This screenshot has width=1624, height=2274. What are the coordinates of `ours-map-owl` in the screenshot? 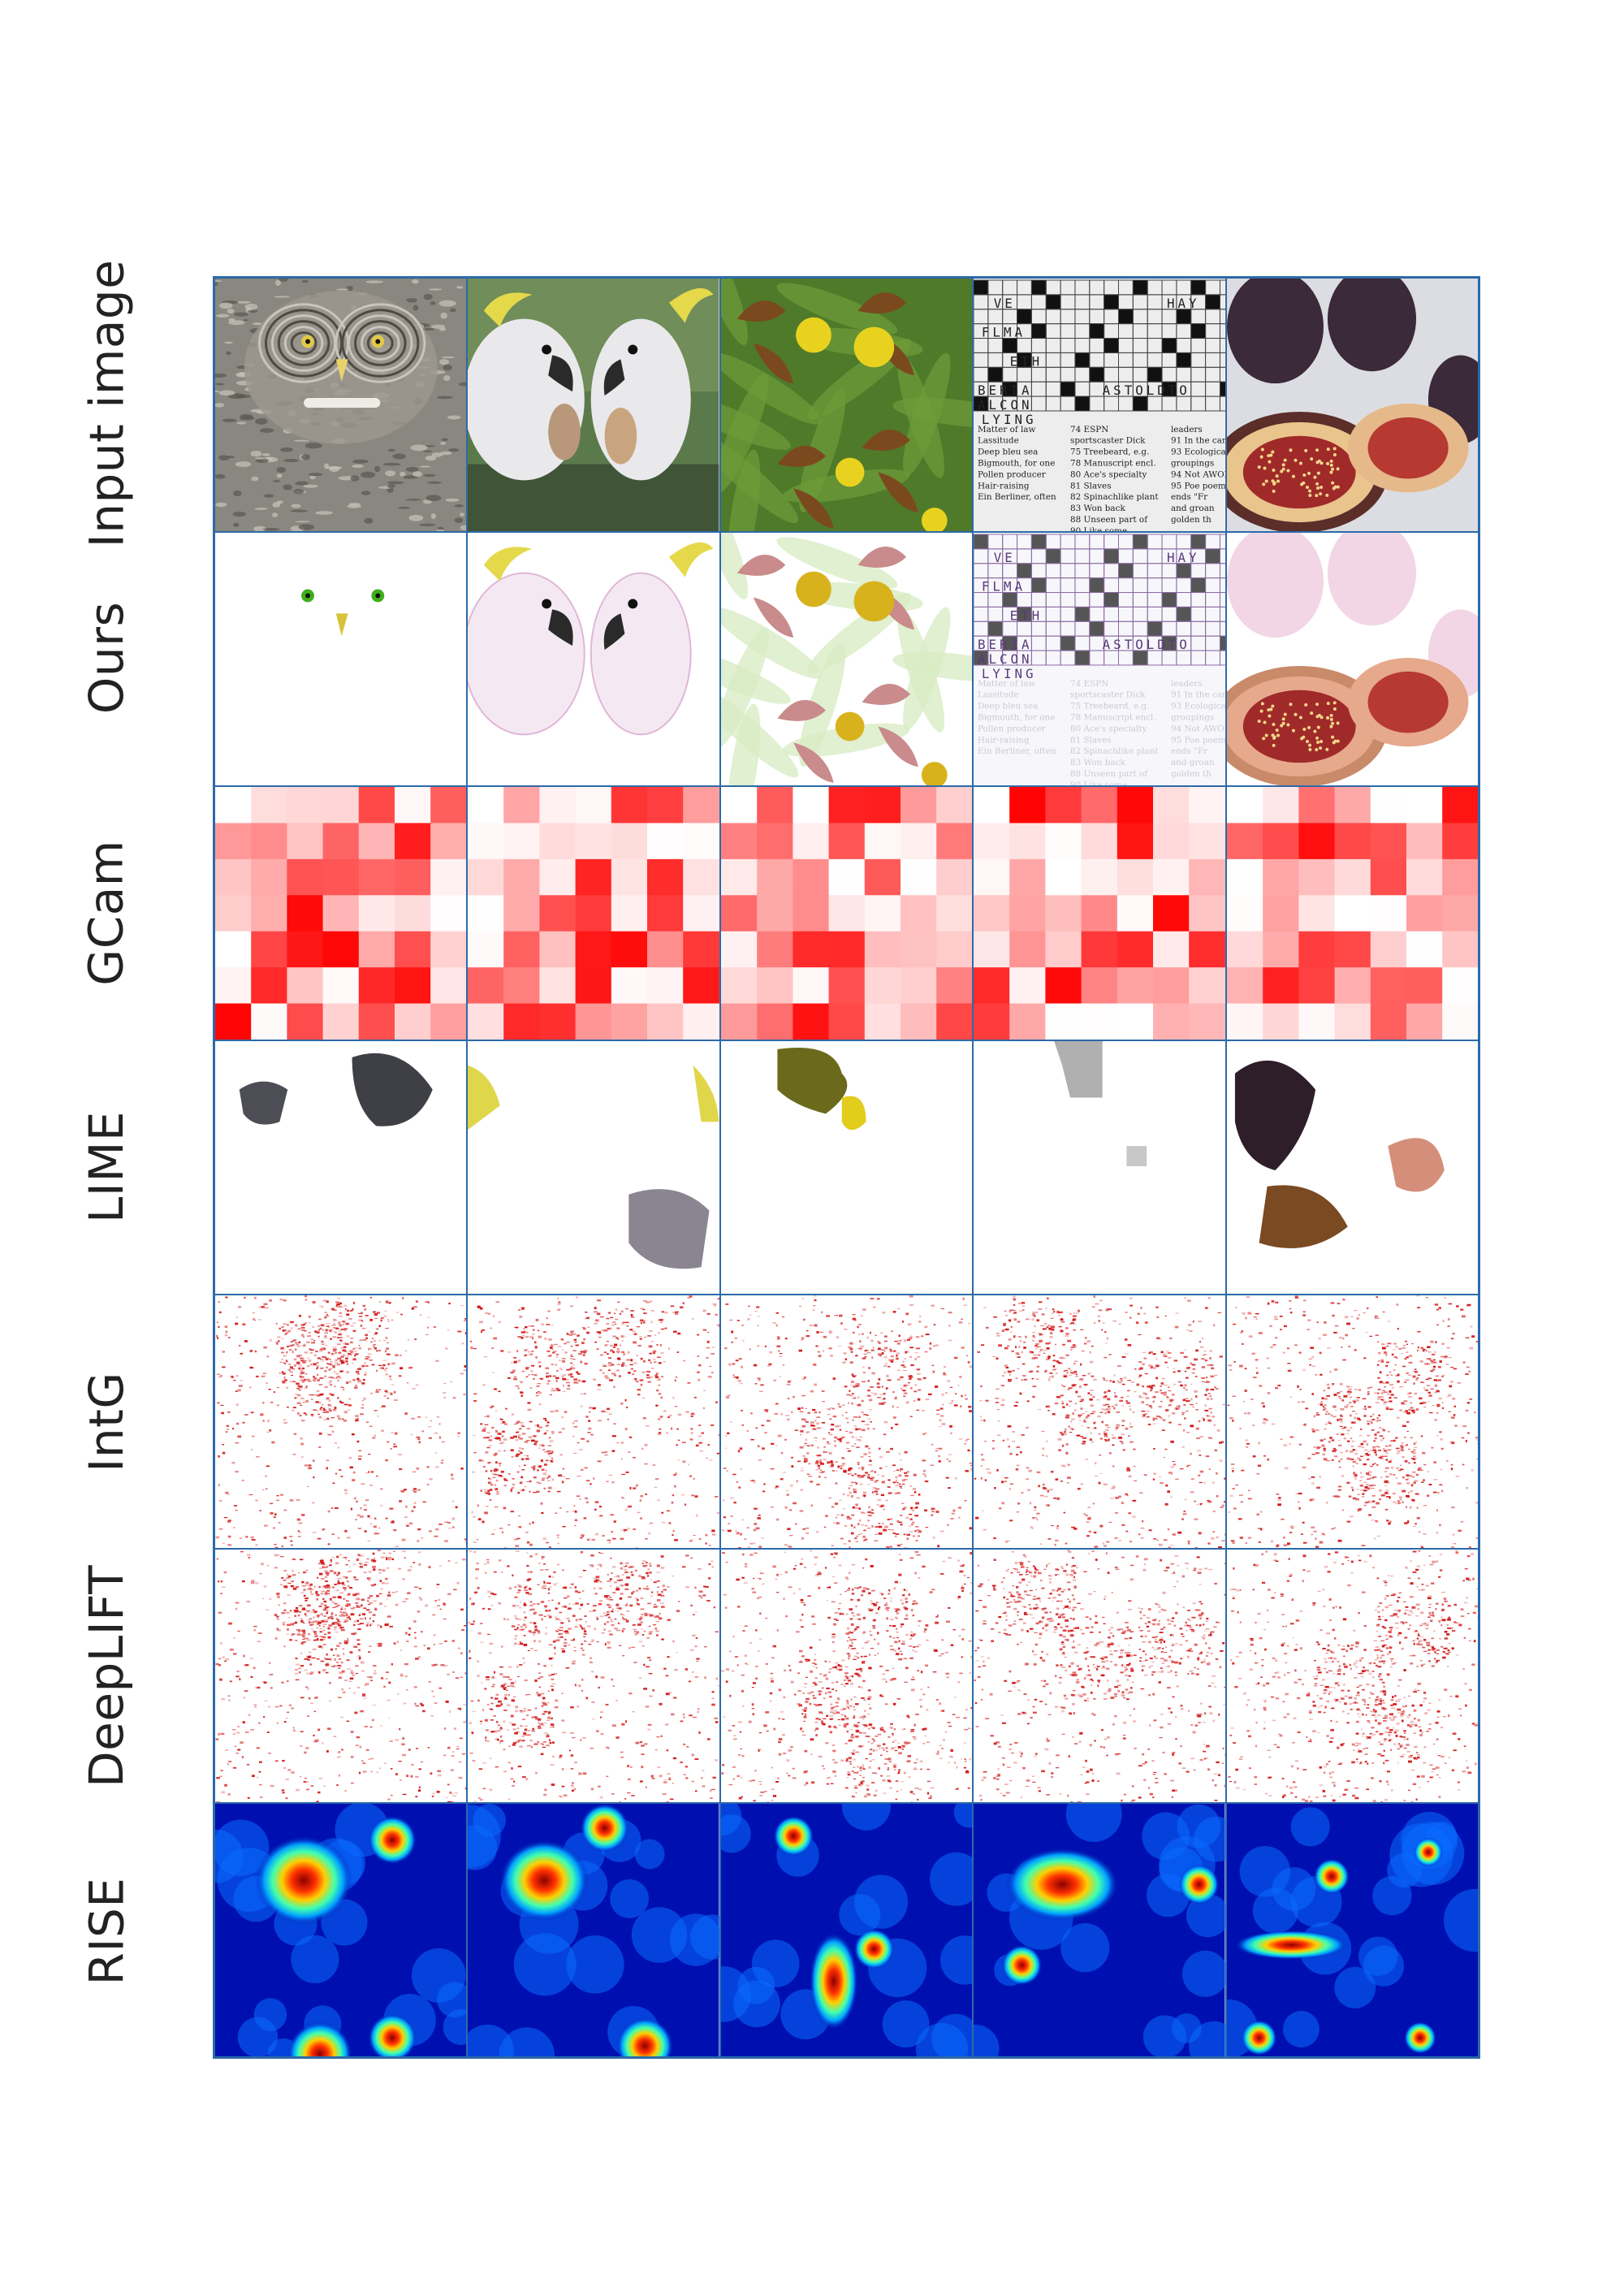 It's located at (341, 659).